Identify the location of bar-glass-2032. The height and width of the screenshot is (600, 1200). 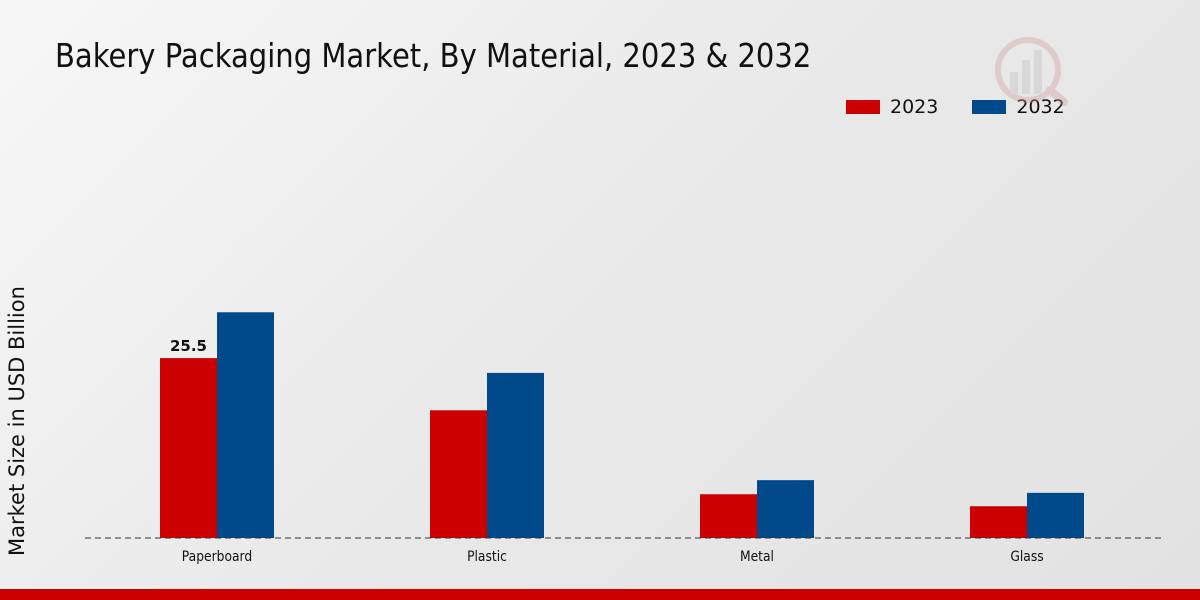
(1055, 515).